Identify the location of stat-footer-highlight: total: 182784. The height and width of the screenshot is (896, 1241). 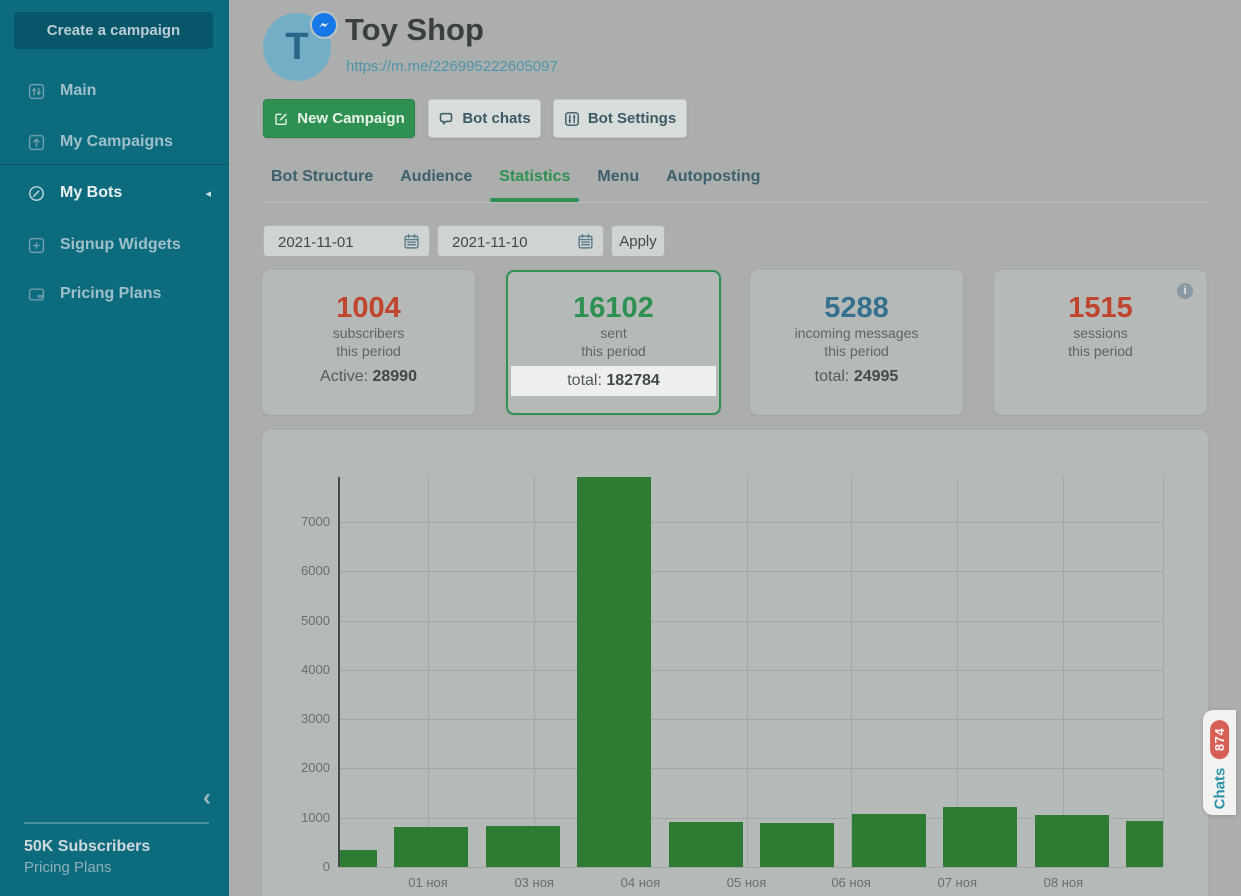
(613, 381).